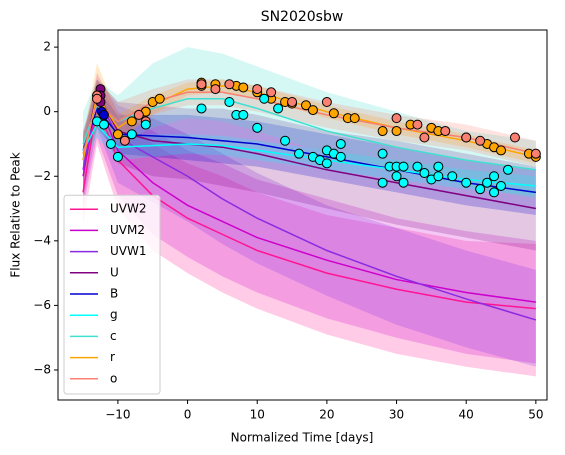 This screenshot has height=455, width=565. Describe the element at coordinates (112, 357) in the screenshot. I see `legend-label: r` at that location.